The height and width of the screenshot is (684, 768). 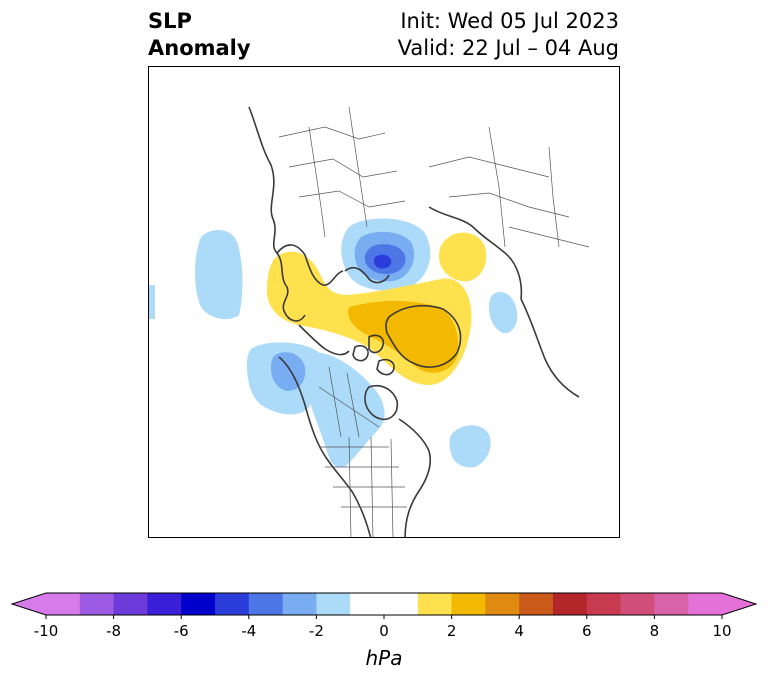 I want to click on colorbar: -10 -8 -6 -4 -2 0 2 4 6 8 10, so click(x=384, y=617).